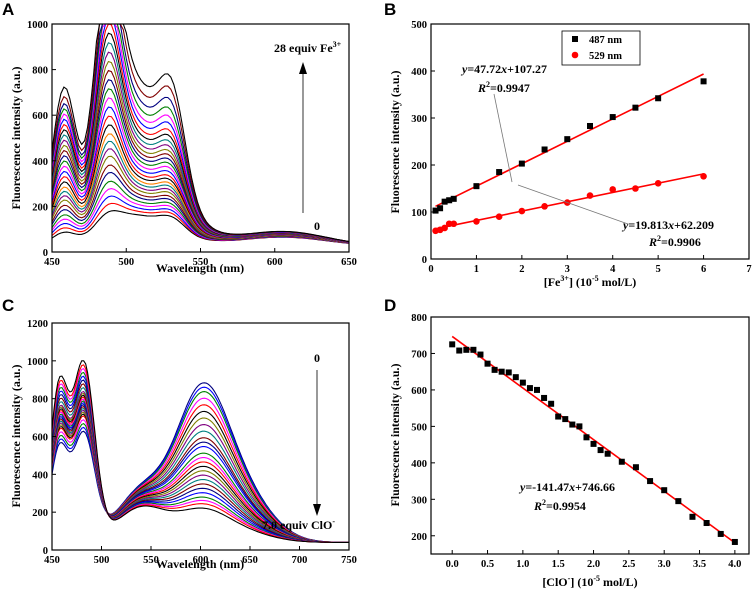 The height and width of the screenshot is (596, 754). I want to click on panel-c-ytick-label: 600, so click(40, 438).